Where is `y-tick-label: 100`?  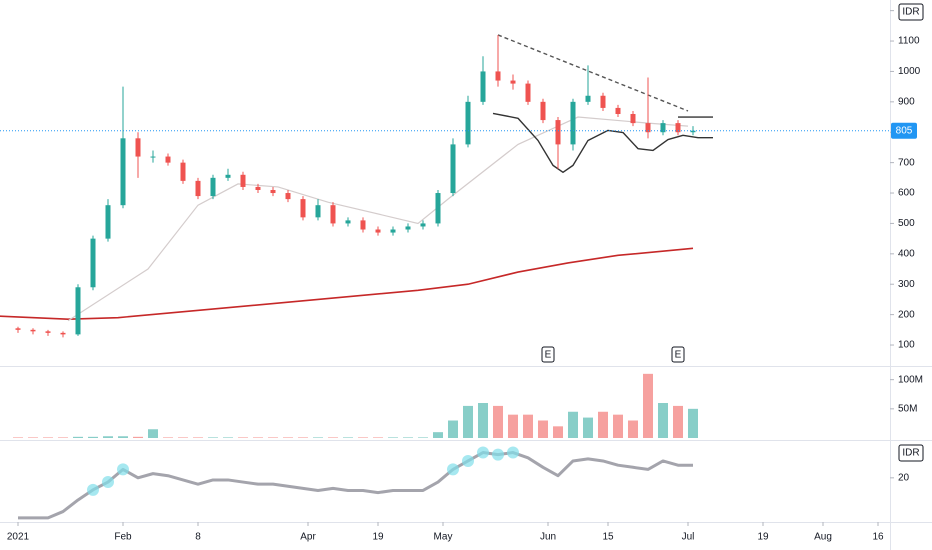
y-tick-label: 100 is located at coordinates (906, 345).